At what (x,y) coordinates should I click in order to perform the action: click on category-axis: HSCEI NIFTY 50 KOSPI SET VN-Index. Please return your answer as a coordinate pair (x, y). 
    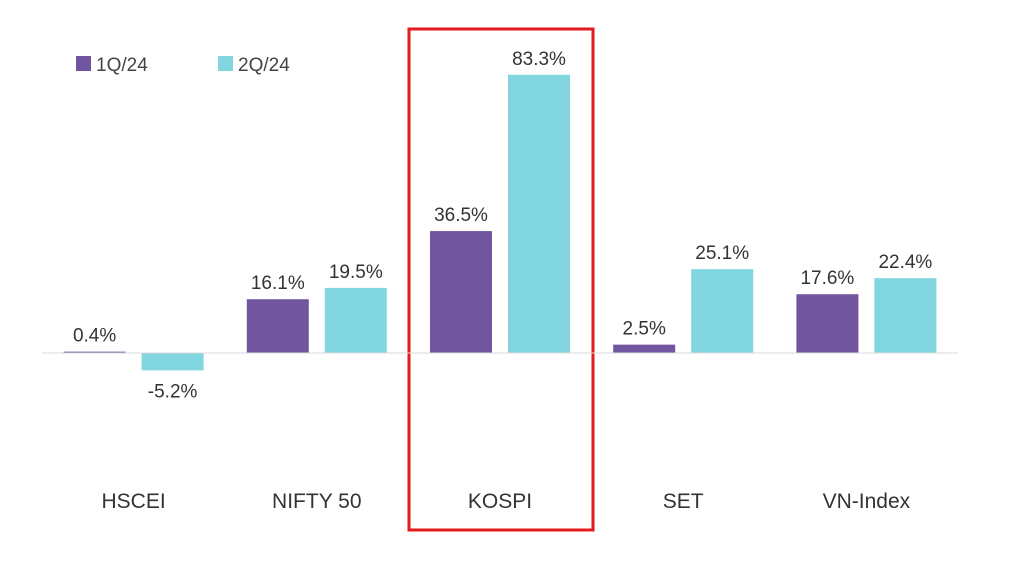
    Looking at the image, I should click on (506, 501).